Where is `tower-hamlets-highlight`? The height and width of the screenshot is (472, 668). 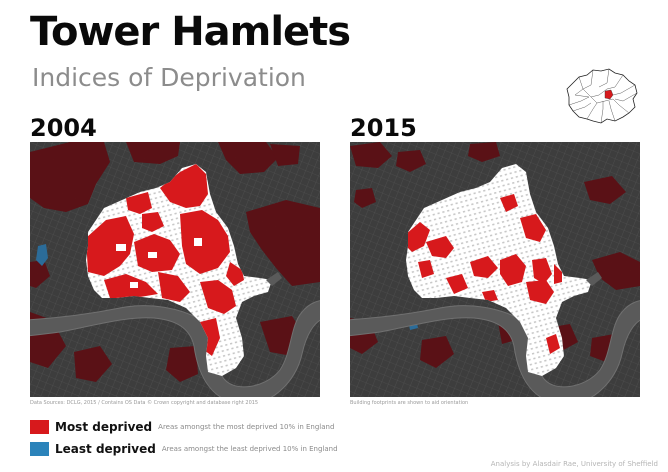 tower-hamlets-highlight is located at coordinates (609, 94).